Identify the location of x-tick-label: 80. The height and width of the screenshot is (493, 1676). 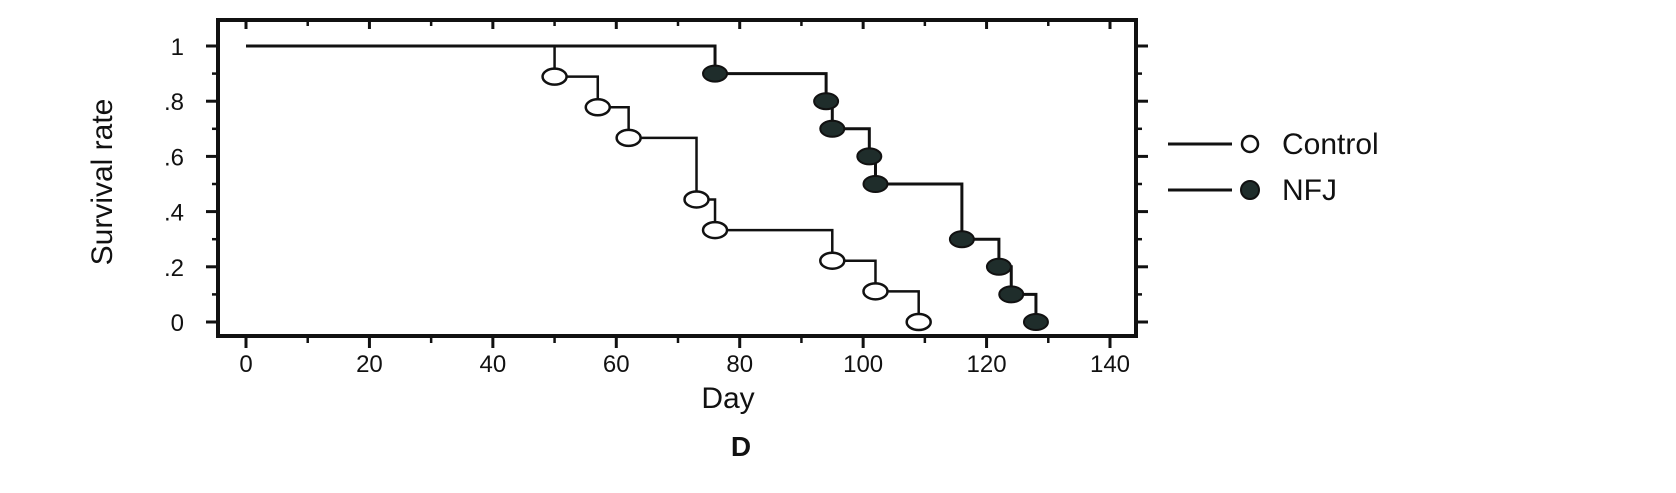
(739, 364).